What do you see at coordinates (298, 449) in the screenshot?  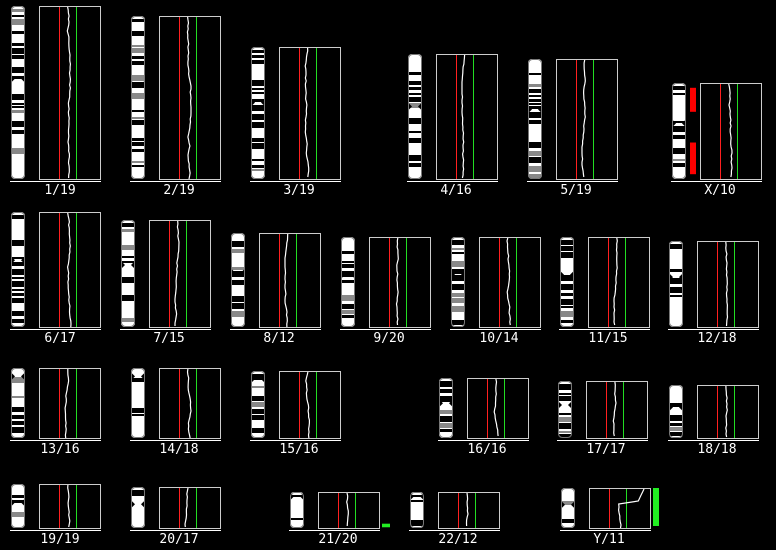 I see `chromosome-label: 15/16` at bounding box center [298, 449].